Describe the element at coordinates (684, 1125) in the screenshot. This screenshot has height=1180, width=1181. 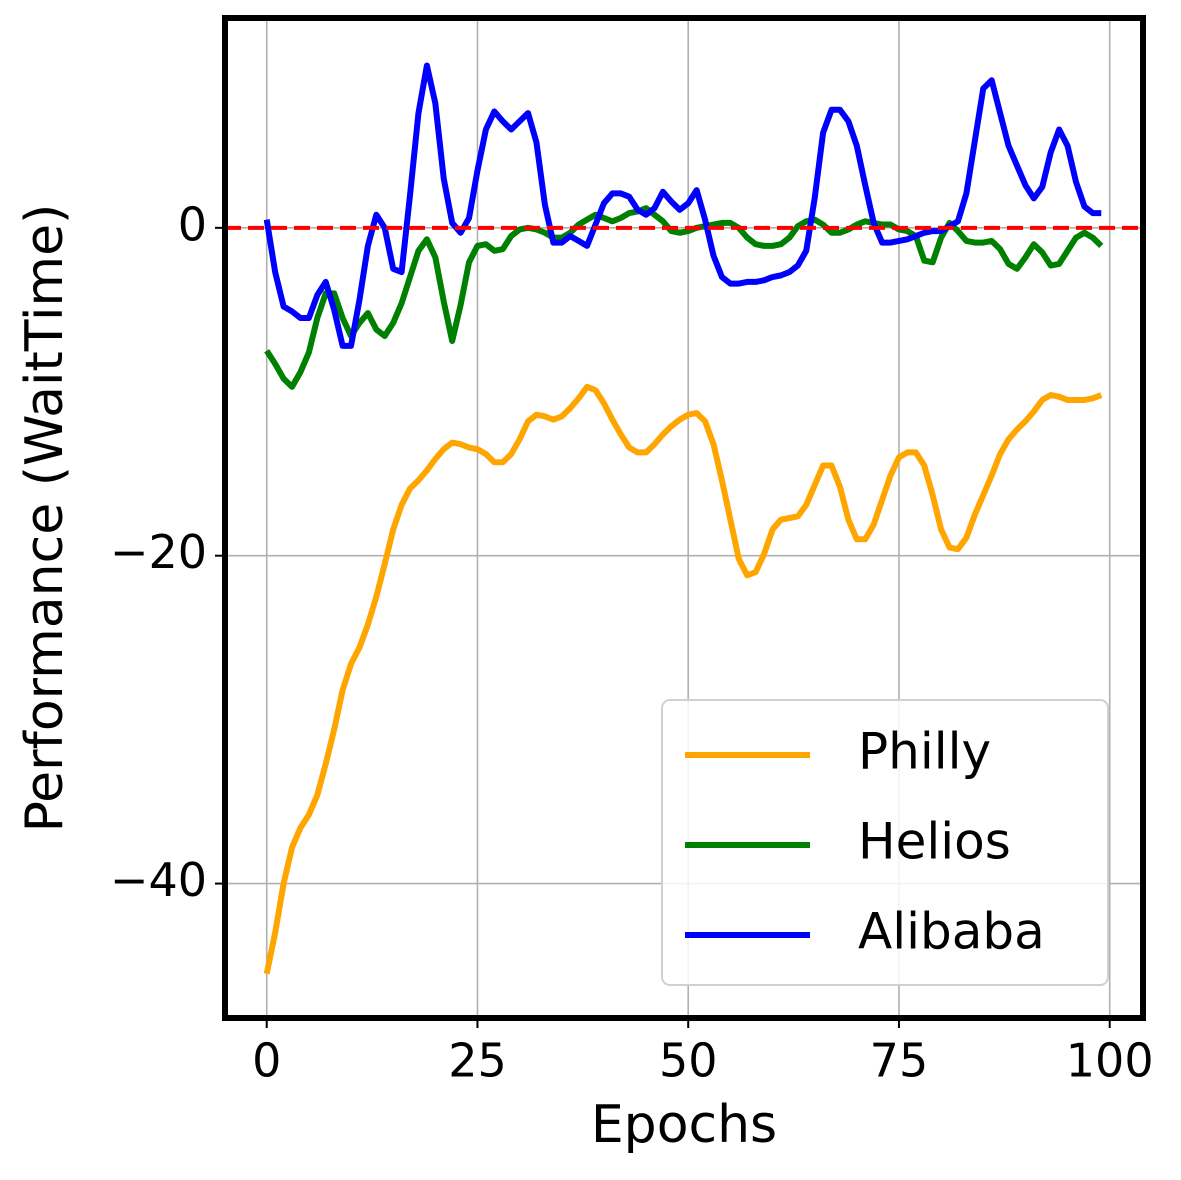
I see `x-axis-label: Epochs` at that location.